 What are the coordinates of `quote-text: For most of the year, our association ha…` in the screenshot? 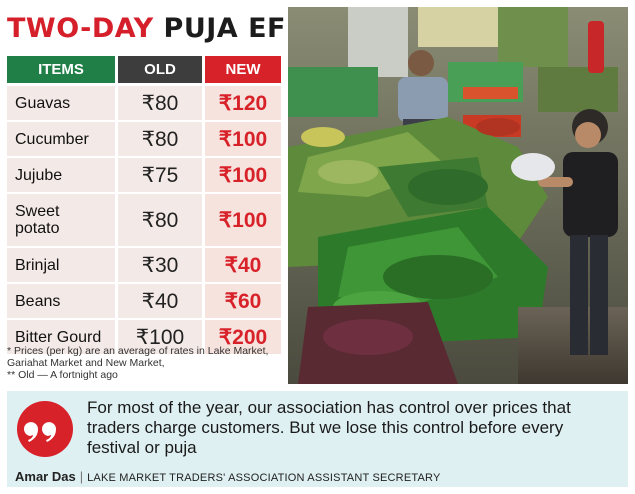 It's located at (329, 427).